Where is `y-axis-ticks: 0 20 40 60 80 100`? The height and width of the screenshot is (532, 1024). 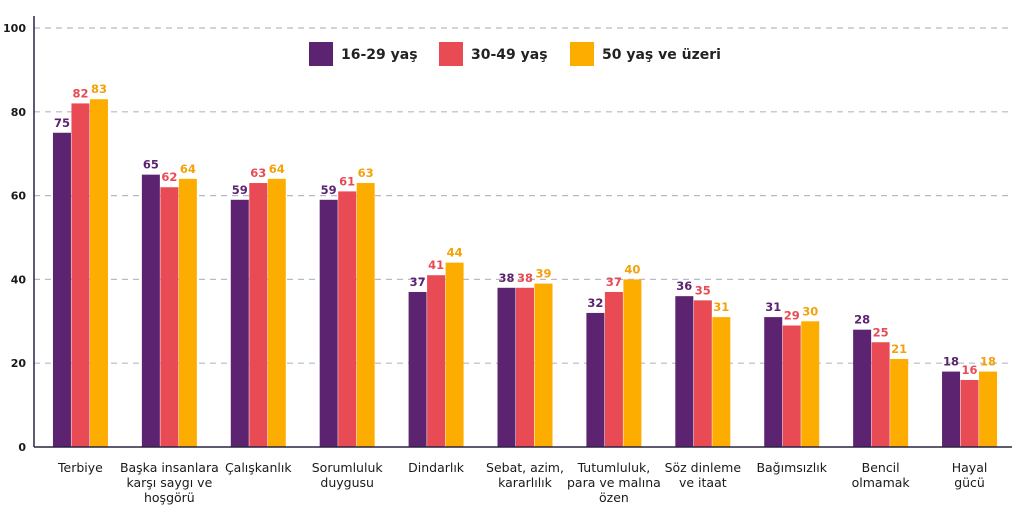 y-axis-ticks: 0 20 40 60 80 100 is located at coordinates (14, 238).